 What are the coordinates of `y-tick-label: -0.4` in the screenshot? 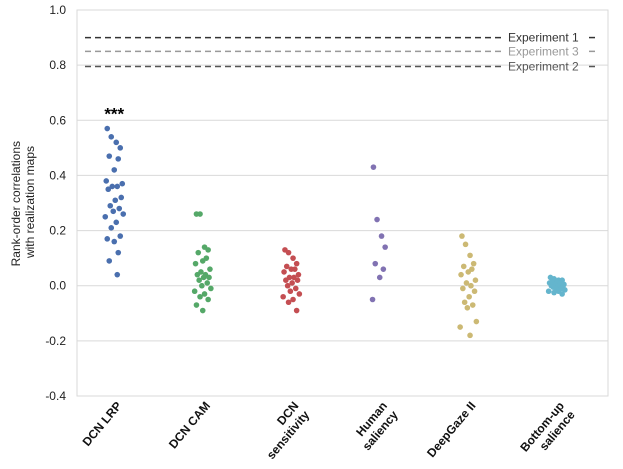 It's located at (55, 396).